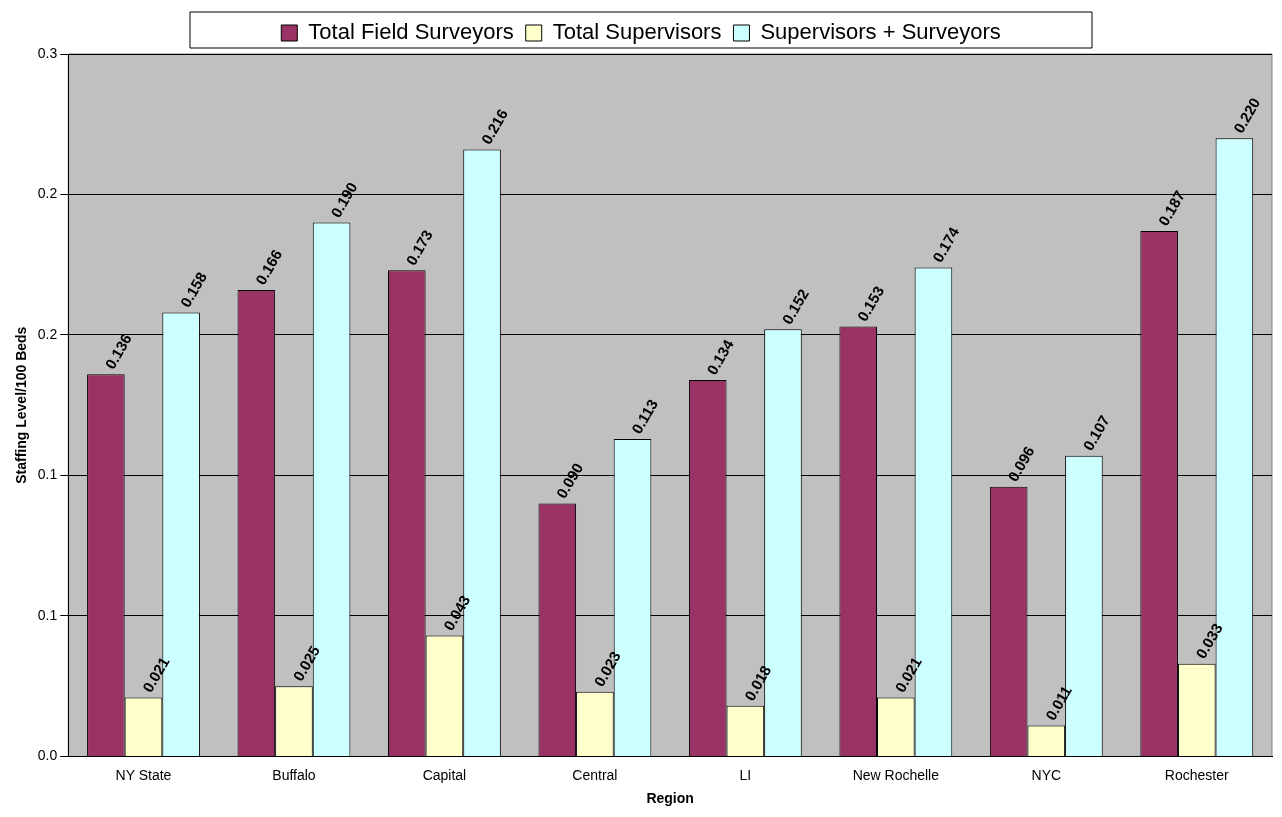 This screenshot has height=817, width=1282. I want to click on x-axis-title: Region, so click(670, 798).